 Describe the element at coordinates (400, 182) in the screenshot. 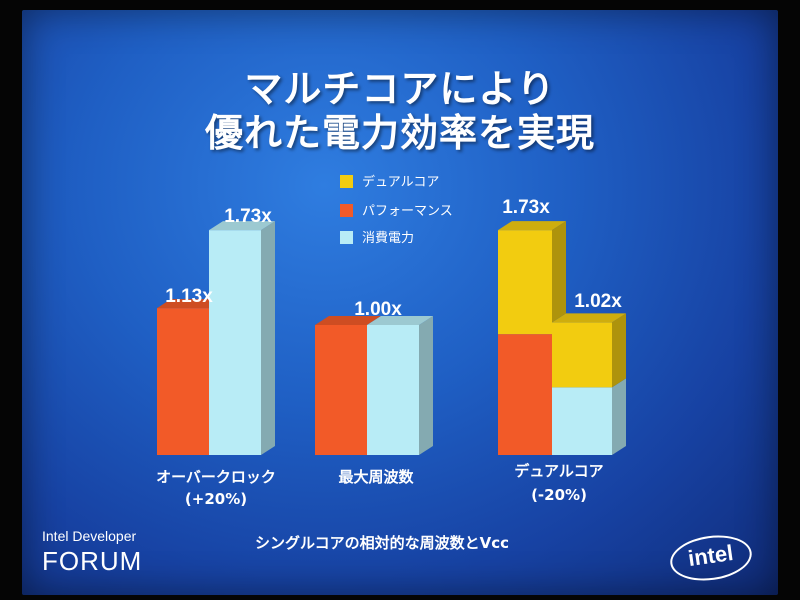

I see `legend-label-dual-core: デュアルコア` at that location.